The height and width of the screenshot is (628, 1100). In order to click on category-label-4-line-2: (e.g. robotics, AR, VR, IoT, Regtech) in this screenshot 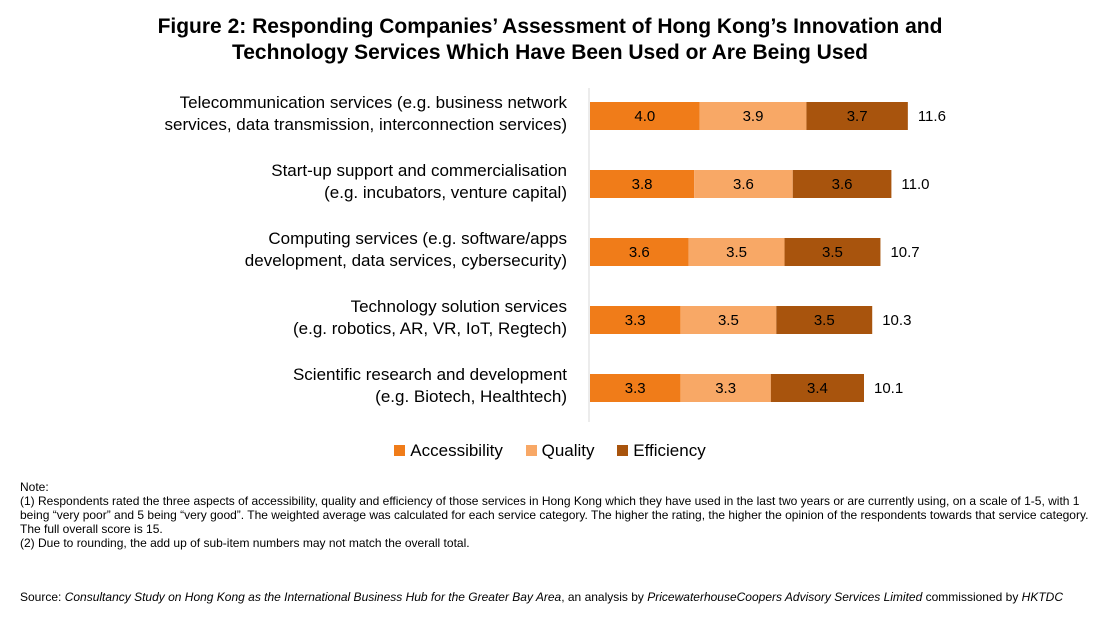, I will do `click(430, 328)`.